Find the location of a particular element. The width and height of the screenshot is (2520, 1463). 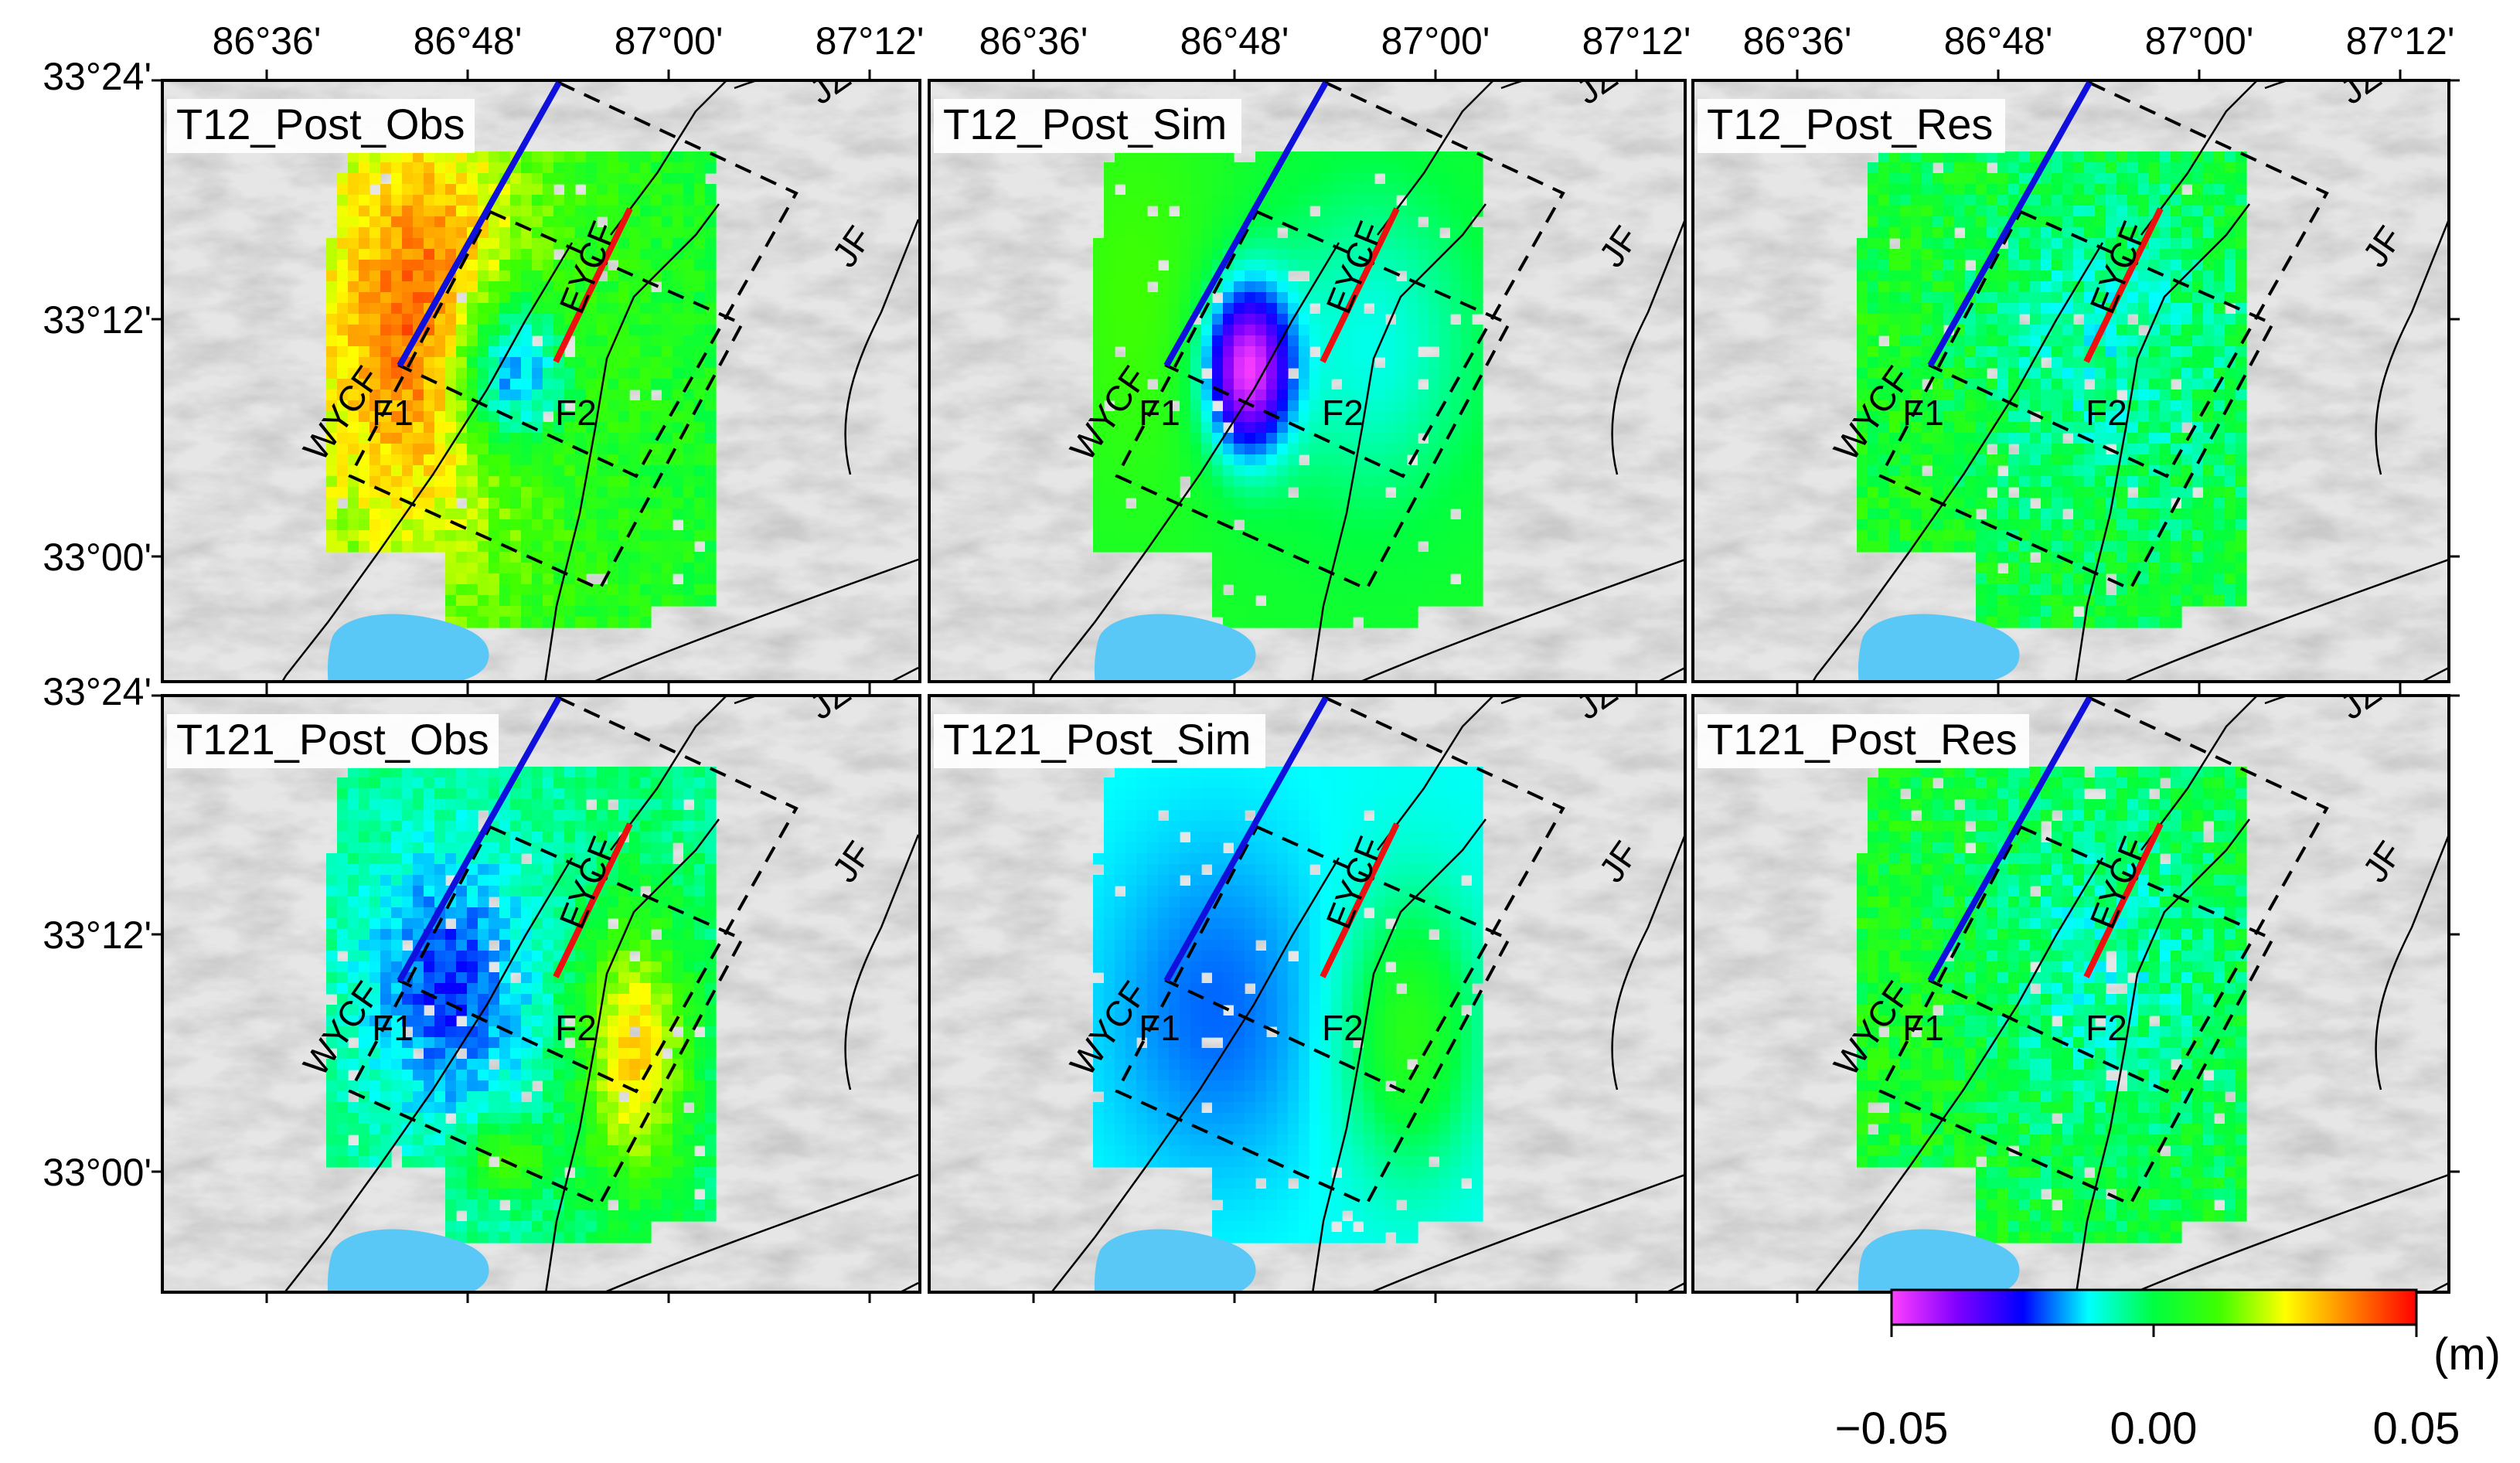

colorbar-tick-max: 0.05 is located at coordinates (2416, 1429).